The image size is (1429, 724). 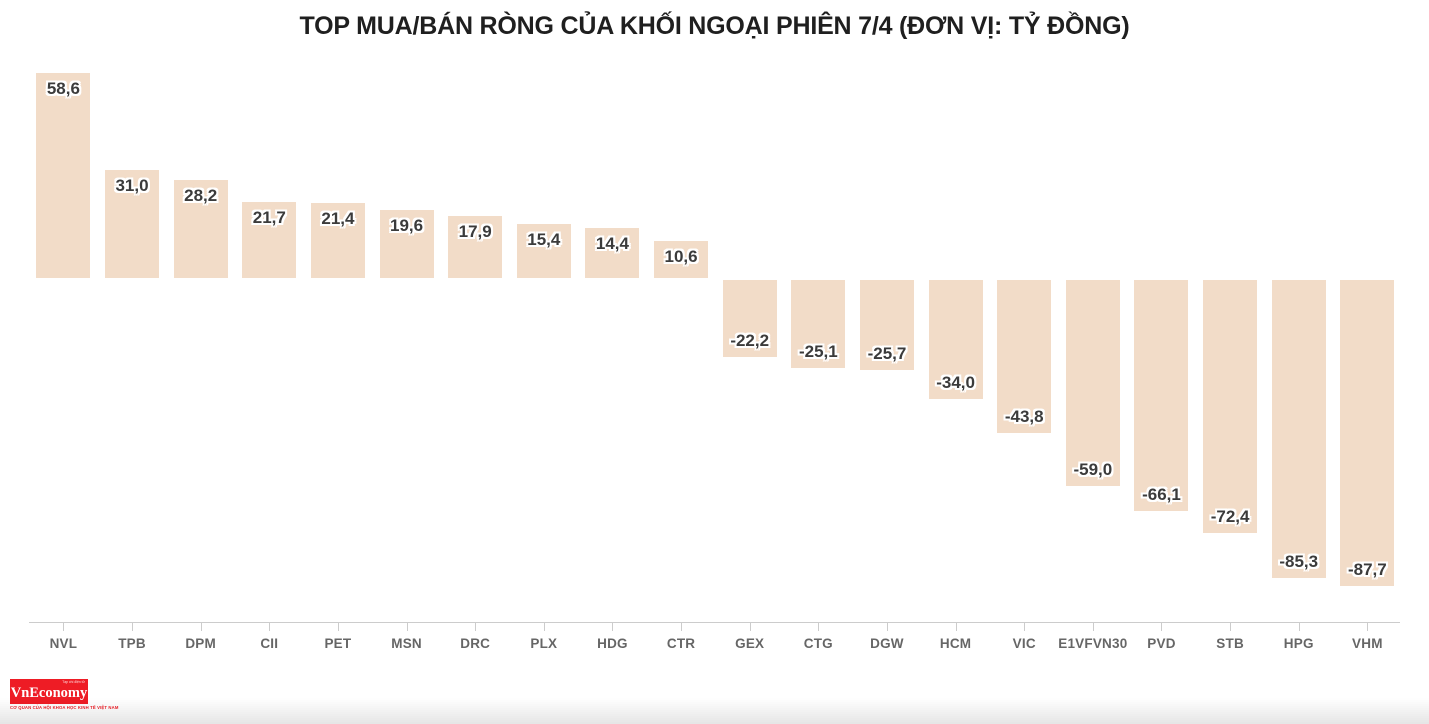 What do you see at coordinates (1161, 643) in the screenshot?
I see `x-axis-label-pvd: PVD` at bounding box center [1161, 643].